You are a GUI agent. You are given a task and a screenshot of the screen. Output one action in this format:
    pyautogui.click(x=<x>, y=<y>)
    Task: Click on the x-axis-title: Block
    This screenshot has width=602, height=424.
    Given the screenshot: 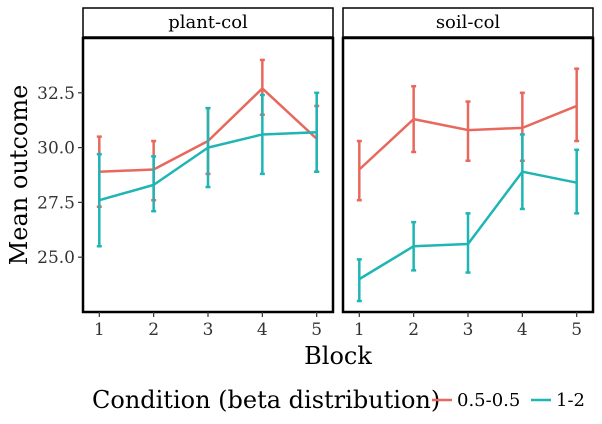 What is the action you would take?
    pyautogui.click(x=338, y=356)
    